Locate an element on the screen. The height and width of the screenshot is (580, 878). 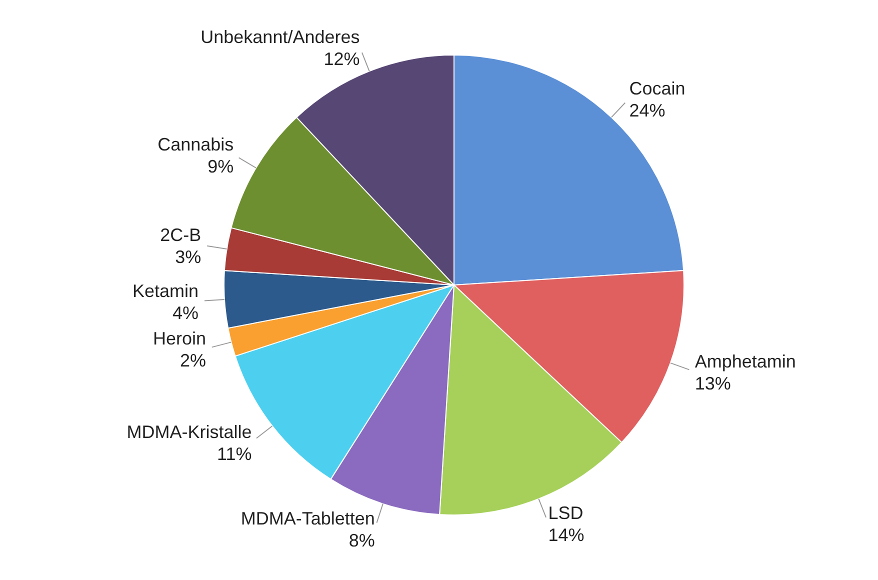
data-label: 14% is located at coordinates (566, 535).